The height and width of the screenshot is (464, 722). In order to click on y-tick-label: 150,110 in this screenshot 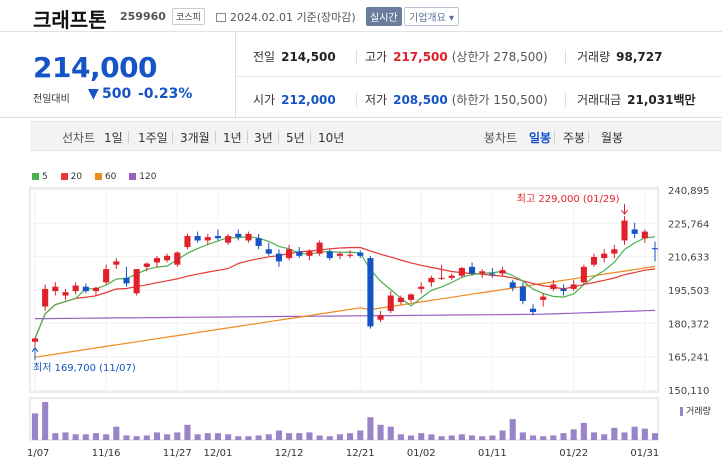, I will do `click(688, 391)`.